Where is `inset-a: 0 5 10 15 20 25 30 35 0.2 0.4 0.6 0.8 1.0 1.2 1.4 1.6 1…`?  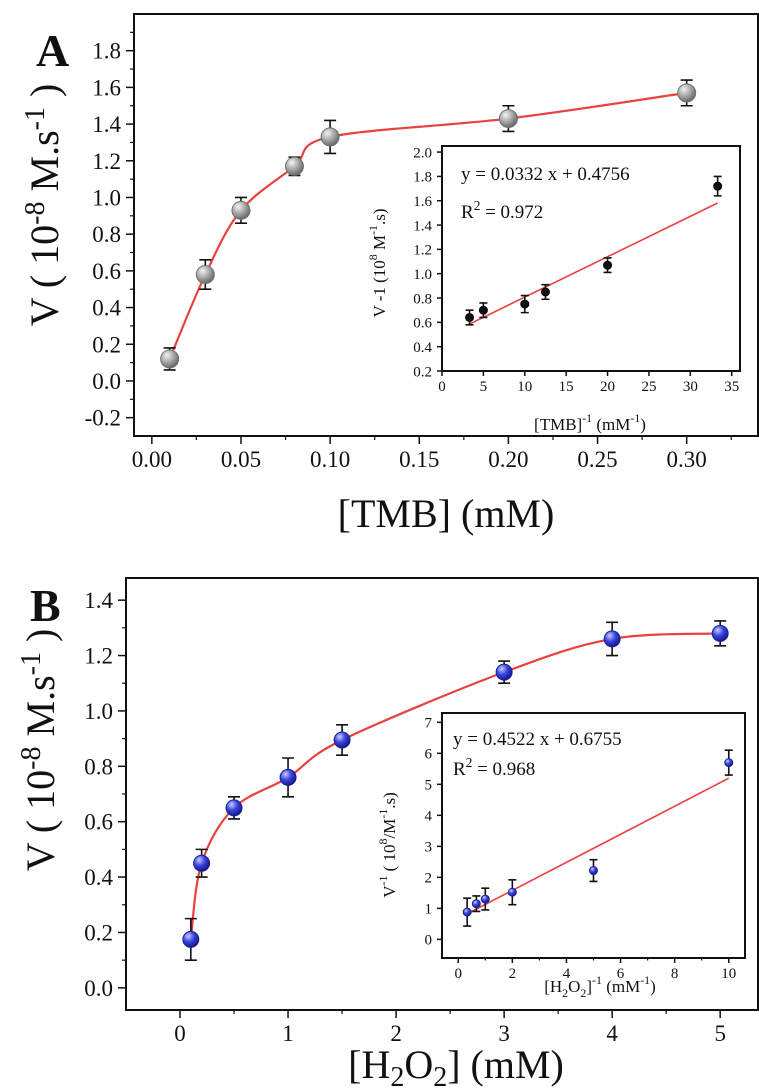
inset-a: 0 5 10 15 20 25 30 35 0.2 0.4 0.6 0.8 1.0 1.2 1.4 1.6 1… is located at coordinates (553, 289).